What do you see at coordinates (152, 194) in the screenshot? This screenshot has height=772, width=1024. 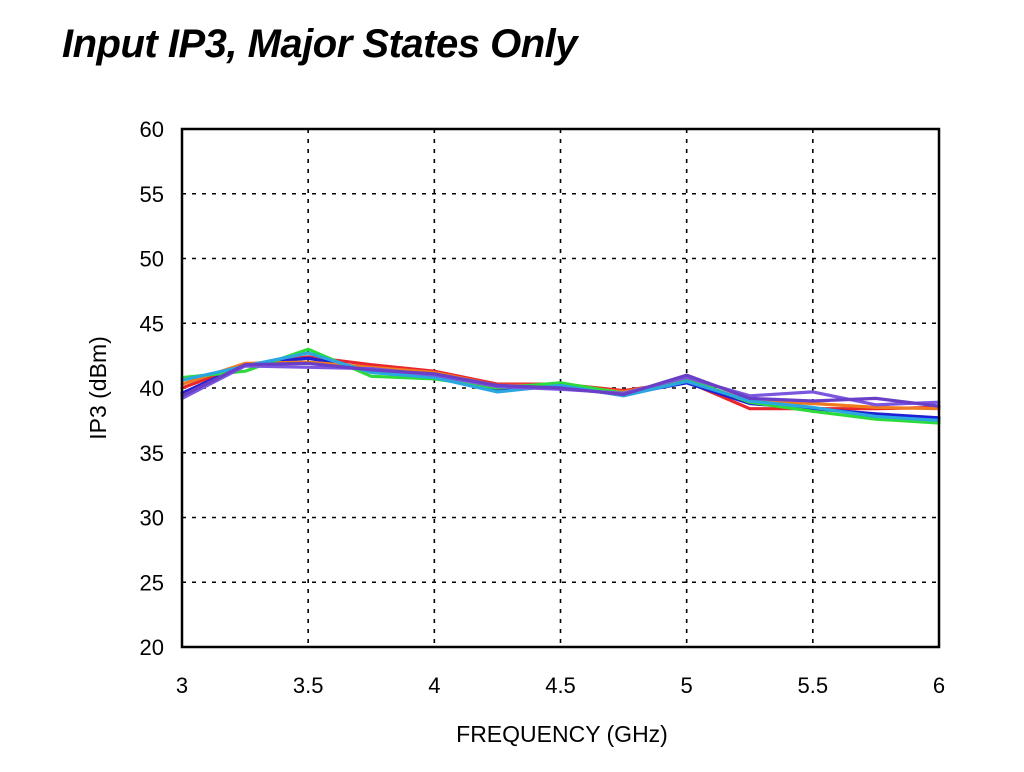 I see `y-tick-label: 55` at bounding box center [152, 194].